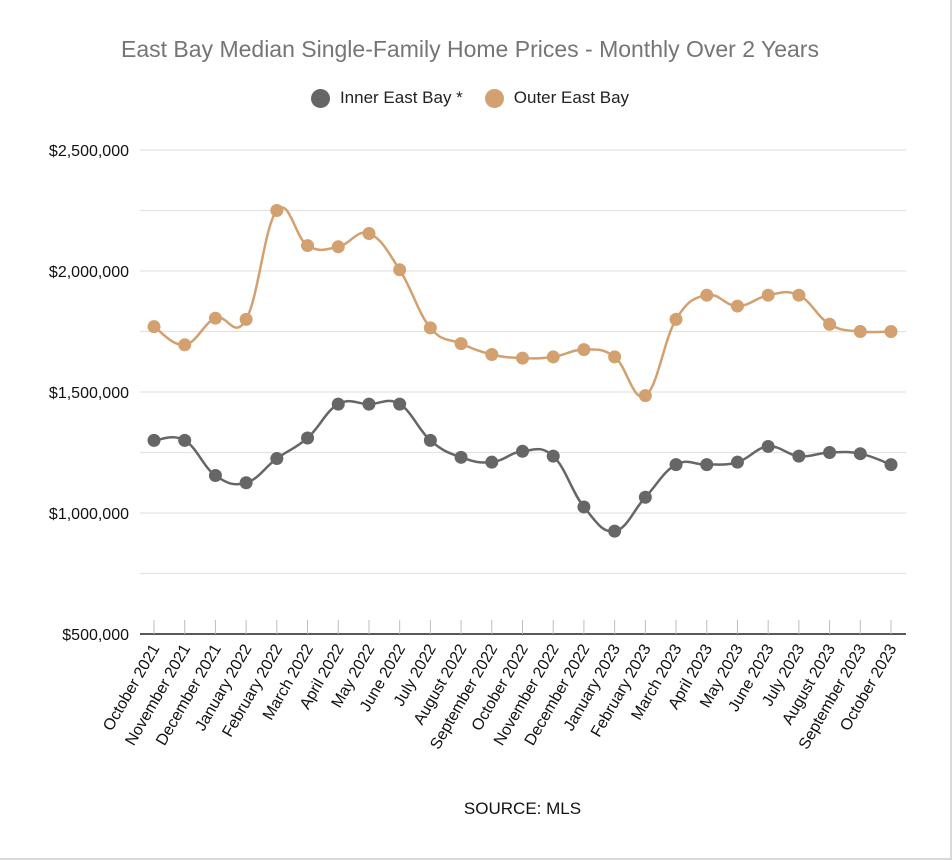 Image resolution: width=952 pixels, height=860 pixels. I want to click on legend-item-inner: Inner East Bay *, so click(386, 98).